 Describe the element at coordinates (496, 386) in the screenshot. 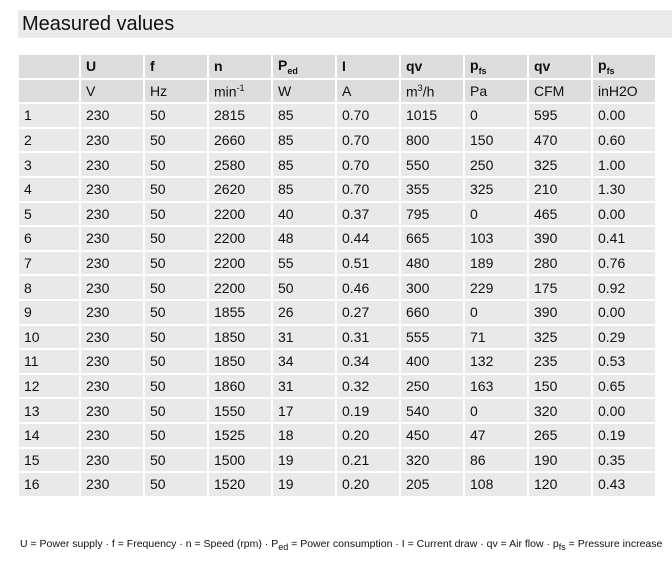

I see `cell: 163` at that location.